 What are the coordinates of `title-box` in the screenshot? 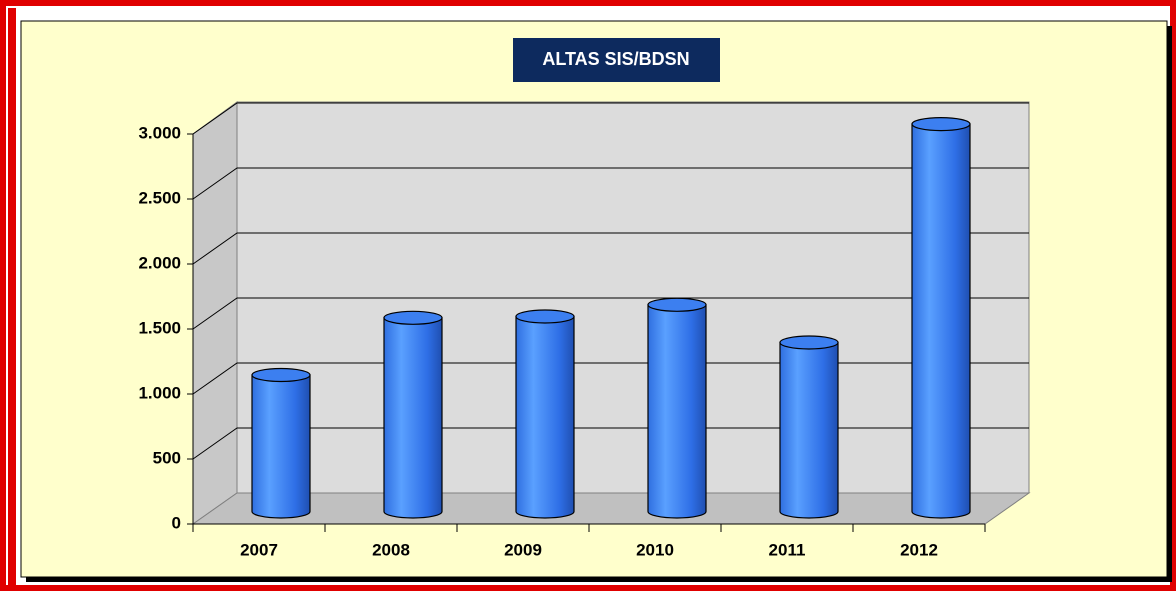 It's located at (616, 60).